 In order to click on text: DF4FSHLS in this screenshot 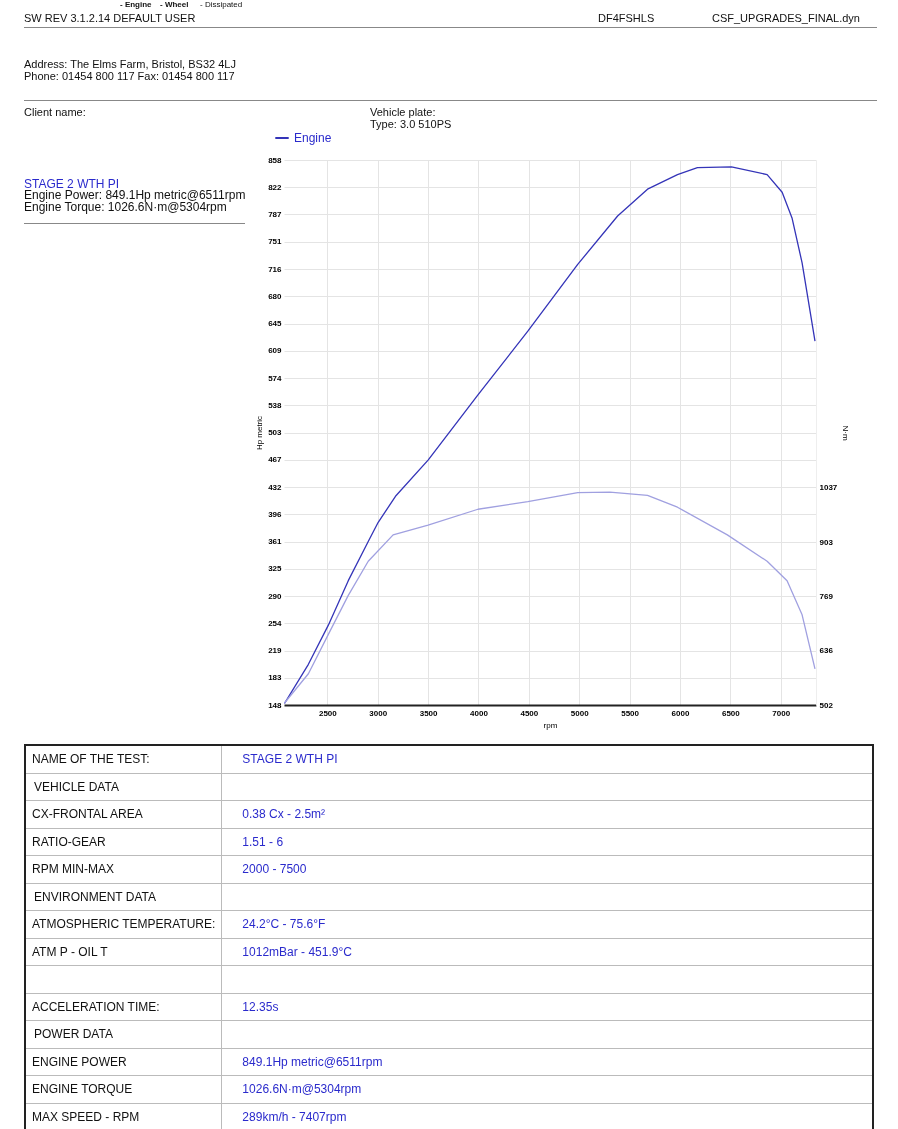, I will do `click(626, 18)`.